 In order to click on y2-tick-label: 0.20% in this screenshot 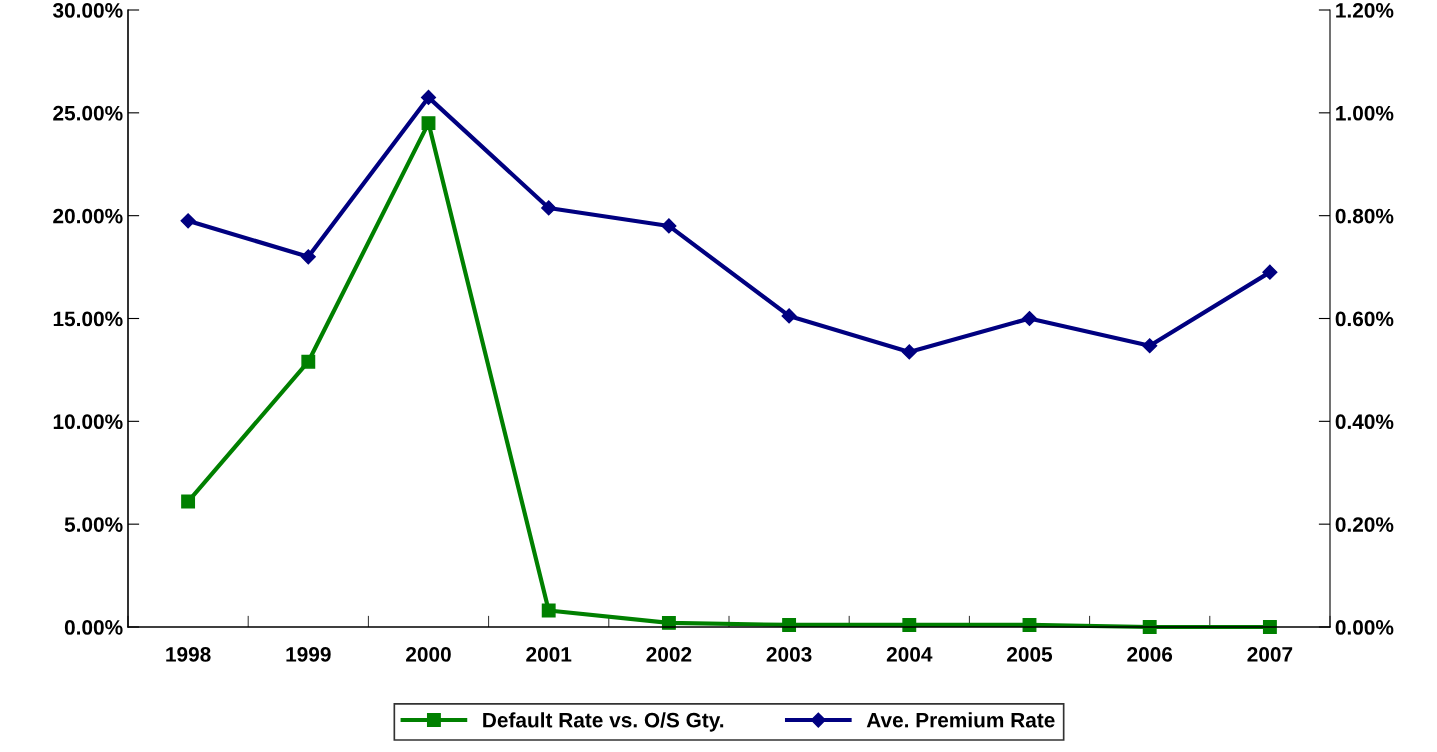, I will do `click(1364, 524)`.